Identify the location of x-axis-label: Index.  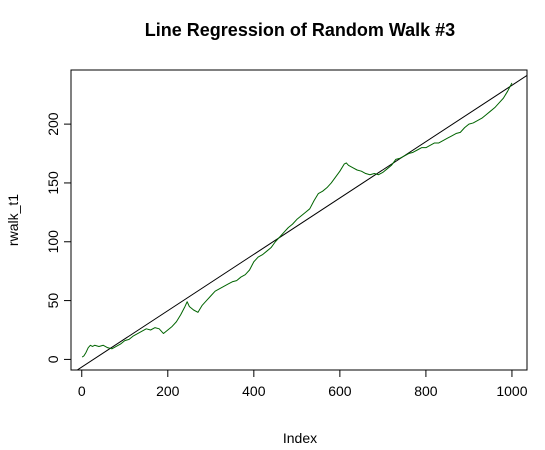
(300, 438).